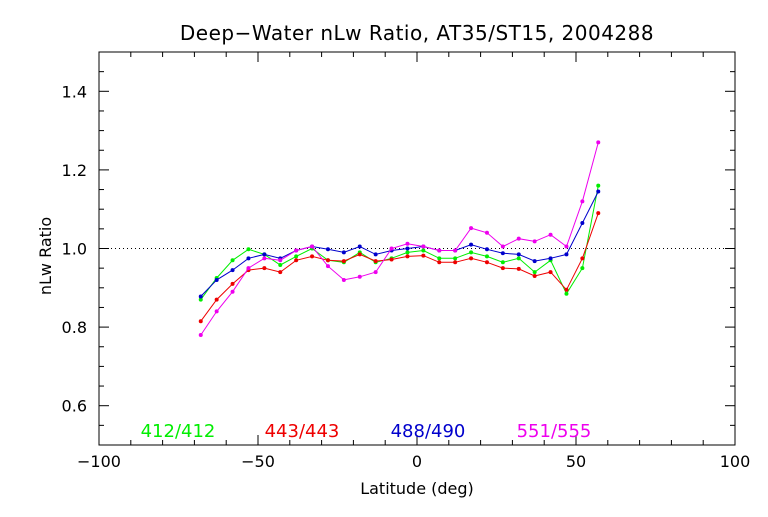  Describe the element at coordinates (417, 461) in the screenshot. I see `x-tick-label: 0` at that location.